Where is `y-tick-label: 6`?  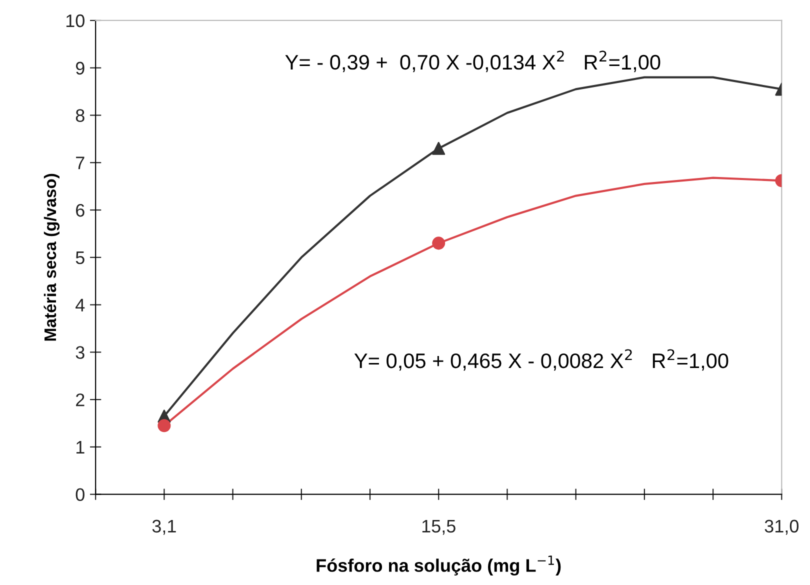 y-tick-label: 6 is located at coordinates (80, 210).